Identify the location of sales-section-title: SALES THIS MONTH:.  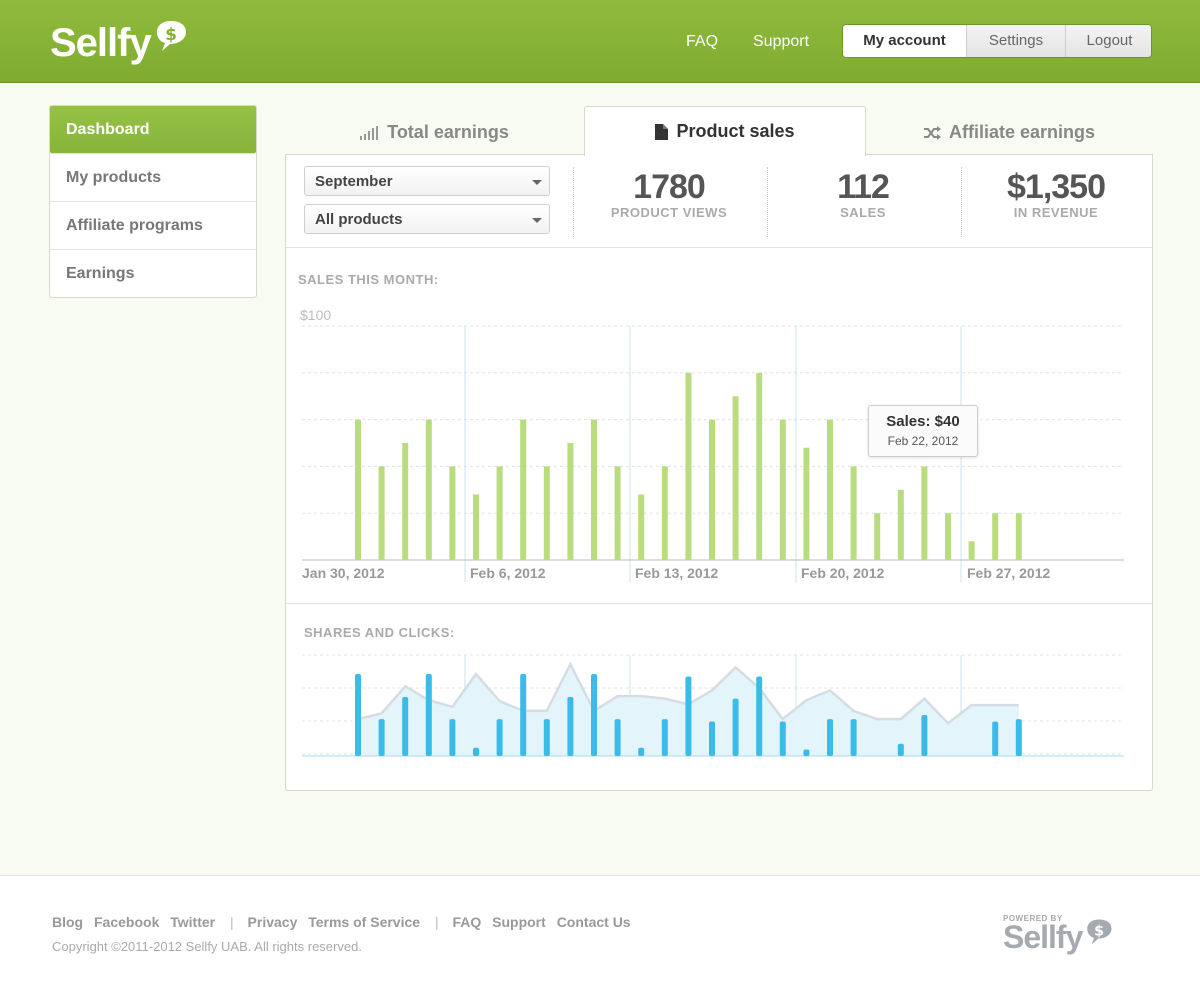
(368, 279).